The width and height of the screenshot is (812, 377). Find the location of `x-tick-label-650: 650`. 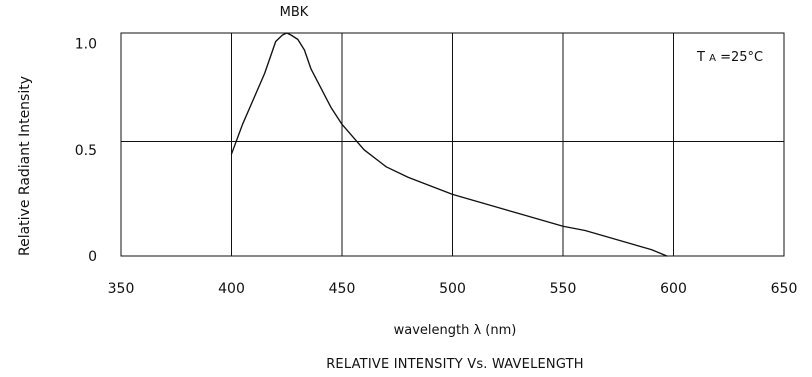

x-tick-label-650: 650 is located at coordinates (784, 289).